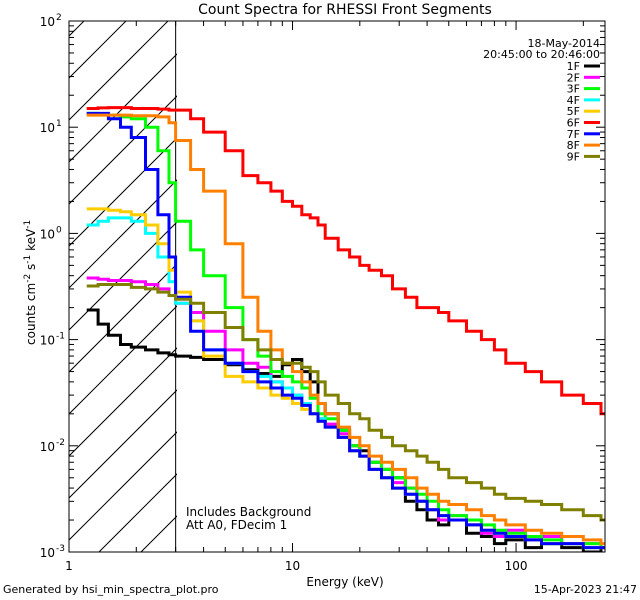 The width and height of the screenshot is (640, 600). I want to click on chart-title: Count Spectra for RHESSI Front Segments, so click(345, 10).